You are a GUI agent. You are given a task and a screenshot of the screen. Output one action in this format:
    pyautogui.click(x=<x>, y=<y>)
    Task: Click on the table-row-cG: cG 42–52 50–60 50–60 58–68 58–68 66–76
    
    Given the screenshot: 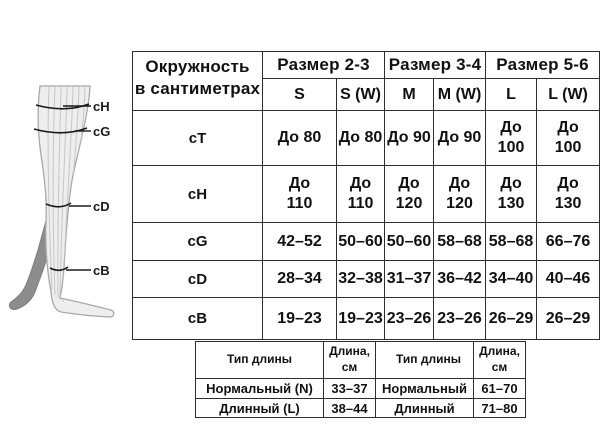 What is the action you would take?
    pyautogui.click(x=366, y=241)
    